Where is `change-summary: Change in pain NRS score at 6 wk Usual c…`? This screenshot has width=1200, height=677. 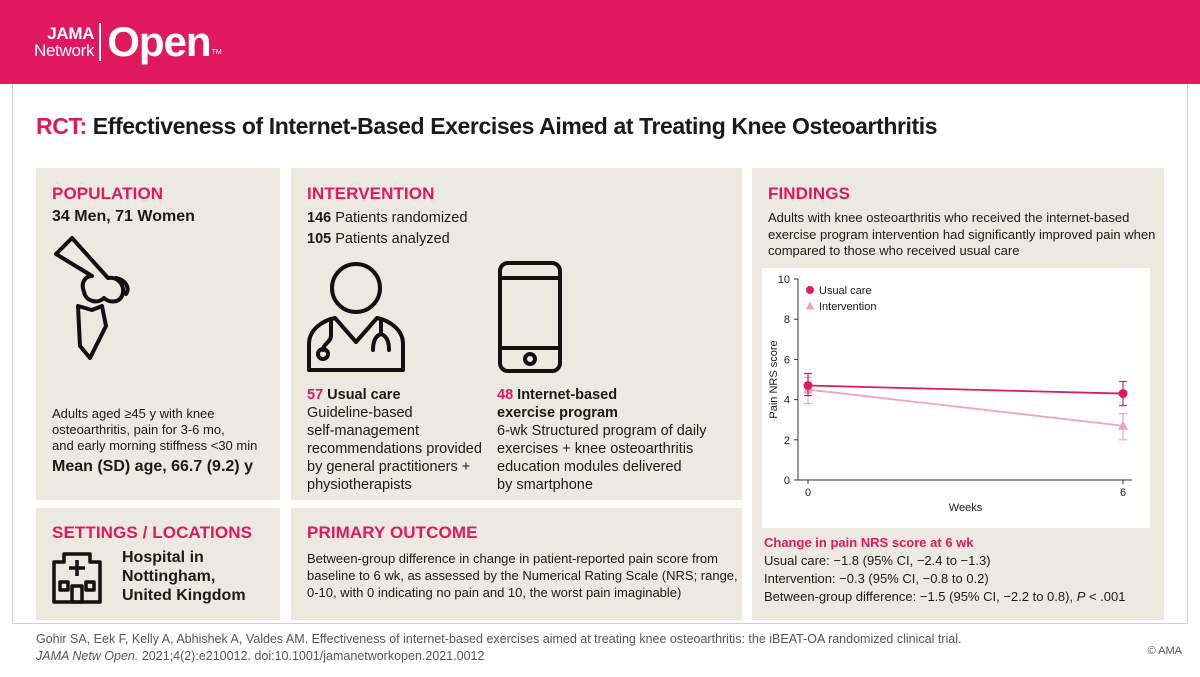
change-summary: Change in pain NRS score at 6 wk Usual c… is located at coordinates (944, 570).